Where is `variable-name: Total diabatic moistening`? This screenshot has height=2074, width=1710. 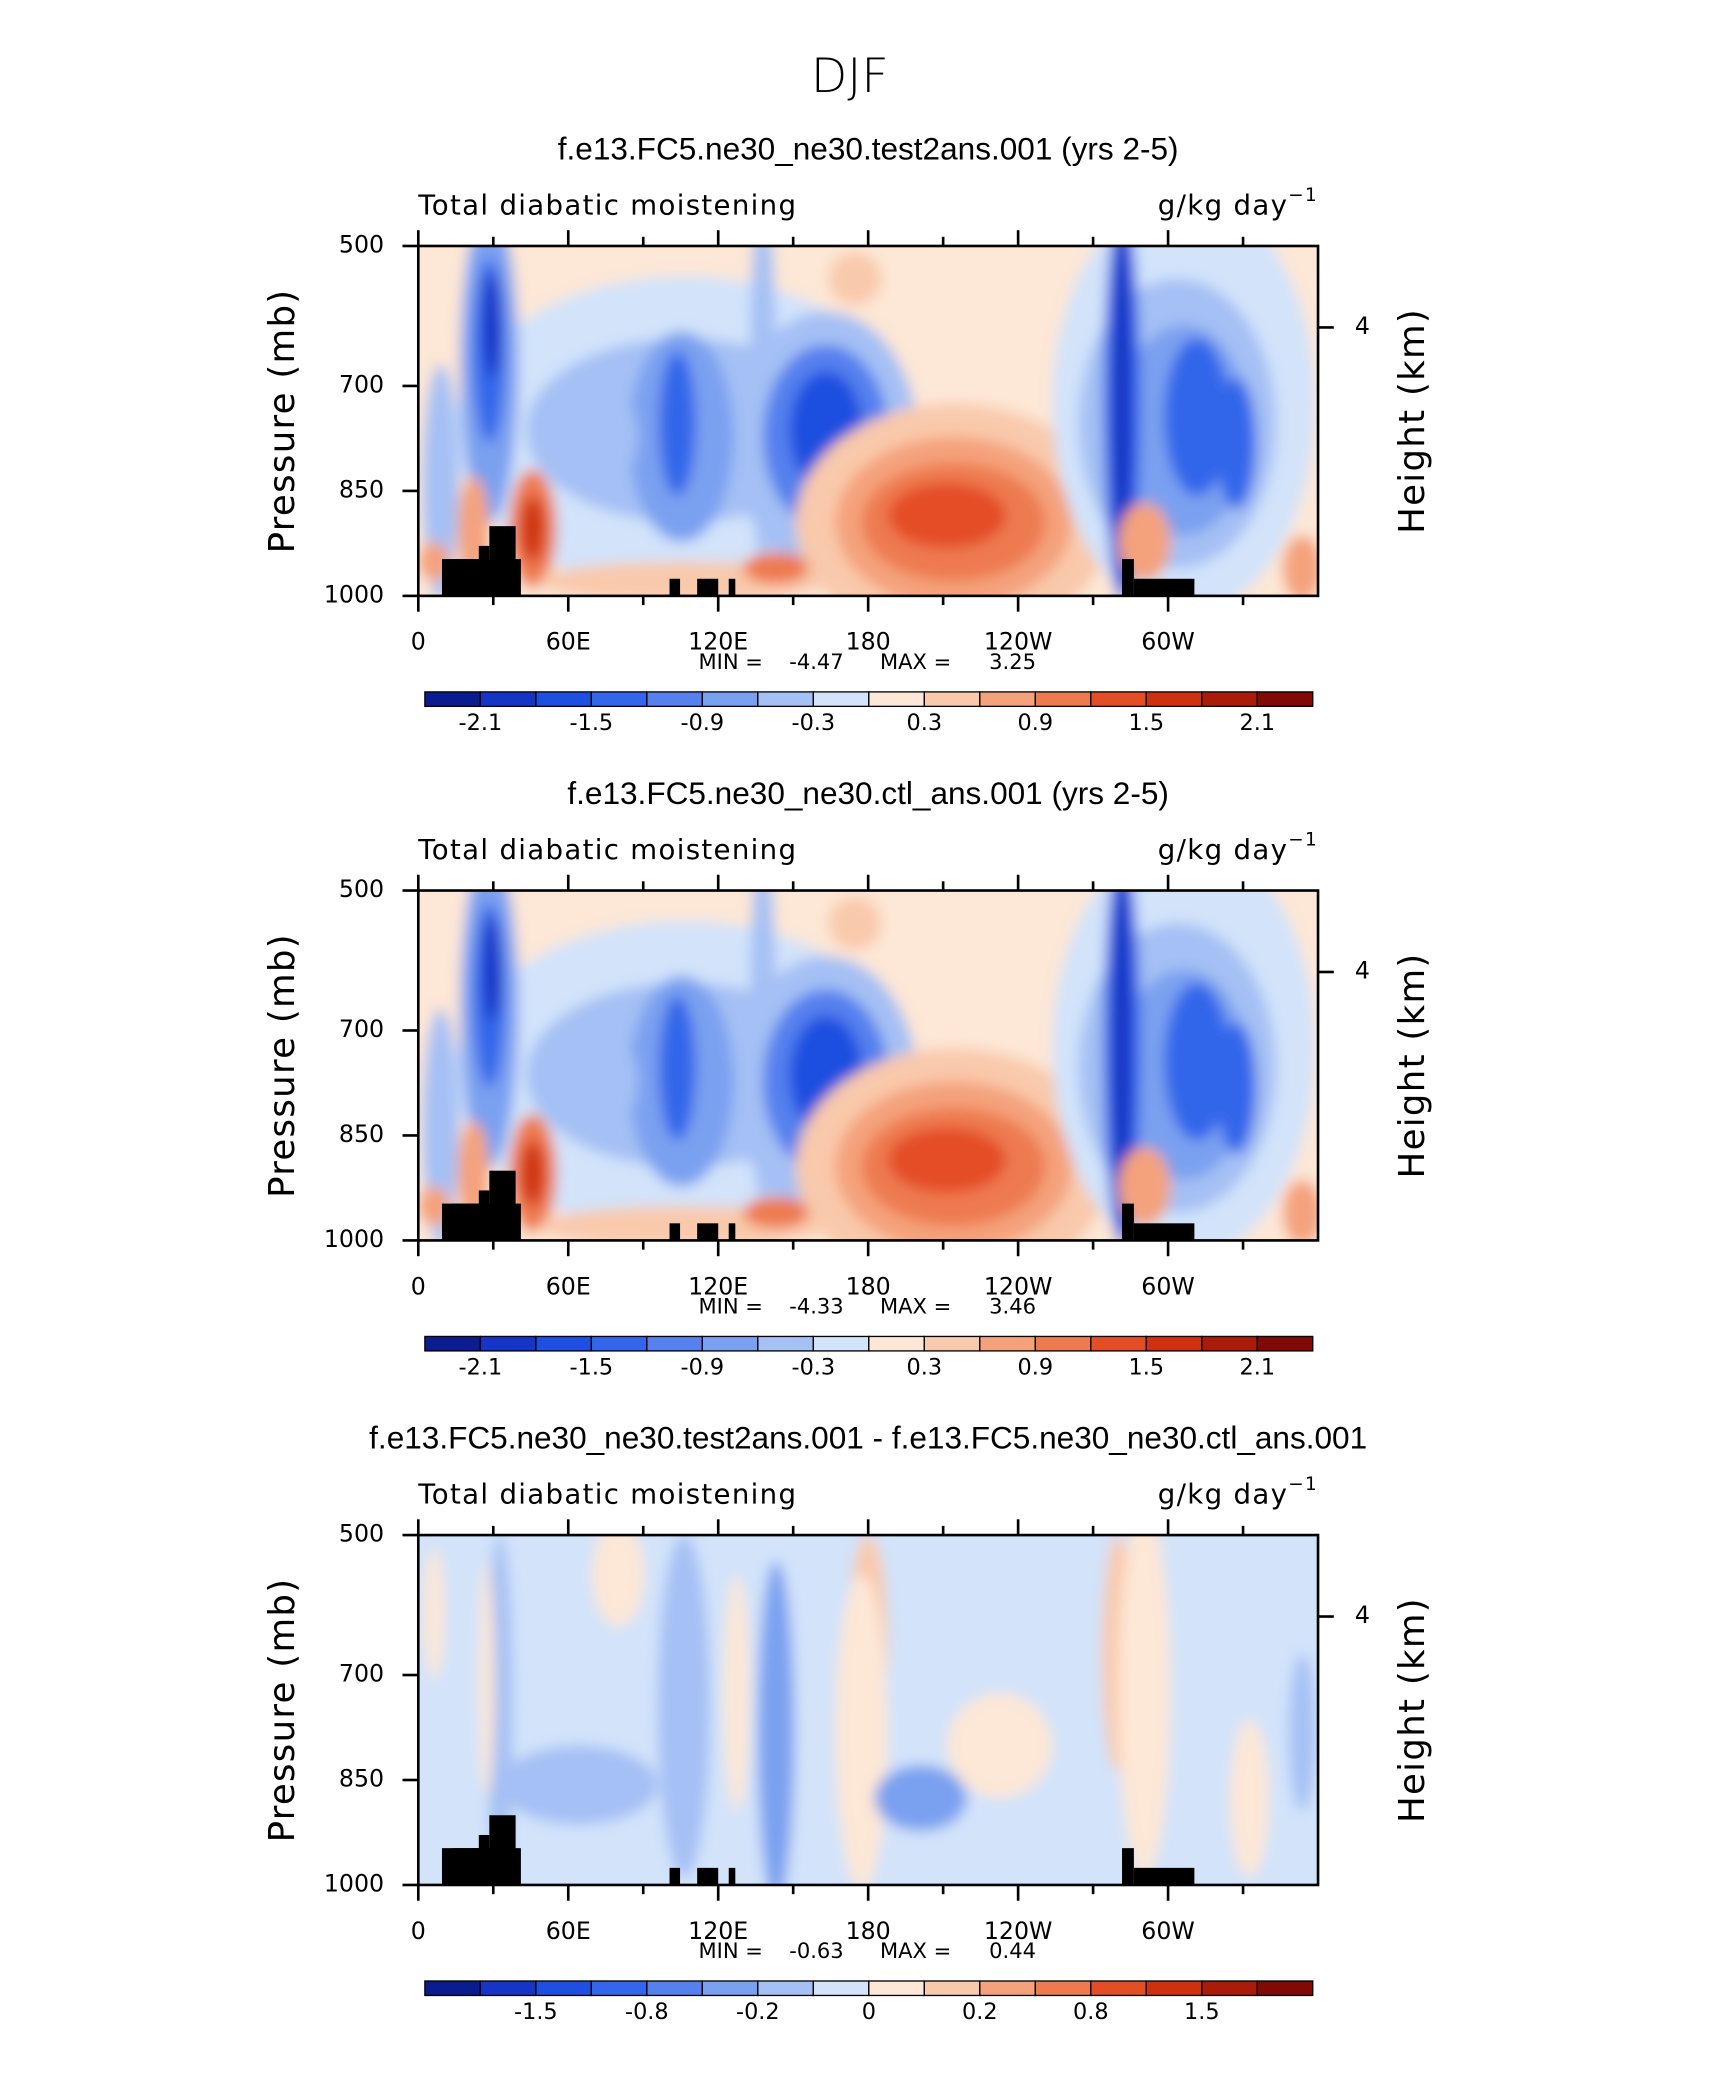 variable-name: Total diabatic moistening is located at coordinates (607, 849).